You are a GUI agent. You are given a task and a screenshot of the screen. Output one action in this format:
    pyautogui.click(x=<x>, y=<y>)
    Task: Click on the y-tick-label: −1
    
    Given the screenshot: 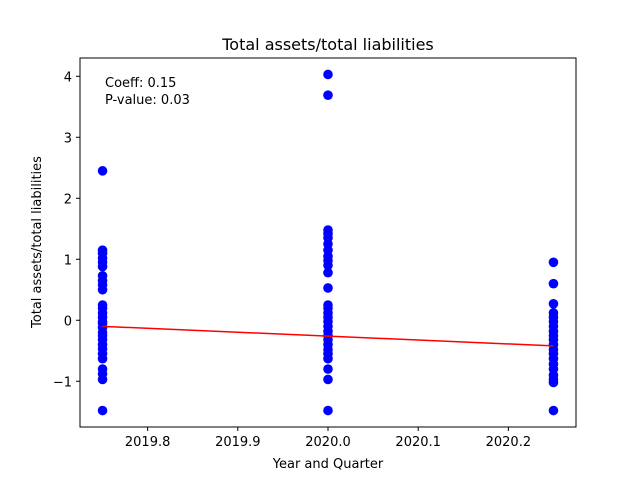 What is the action you would take?
    pyautogui.click(x=62, y=382)
    